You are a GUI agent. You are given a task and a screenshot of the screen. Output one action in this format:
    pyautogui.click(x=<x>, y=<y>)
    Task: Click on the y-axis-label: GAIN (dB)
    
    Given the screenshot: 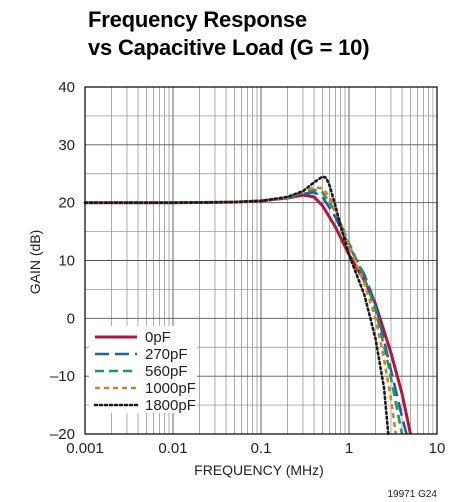 What is the action you would take?
    pyautogui.click(x=35, y=262)
    